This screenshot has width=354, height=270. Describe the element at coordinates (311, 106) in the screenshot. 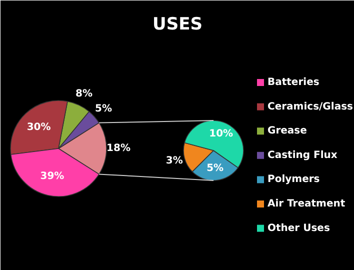

I see `legend-label: Ceramics/Glass` at that location.